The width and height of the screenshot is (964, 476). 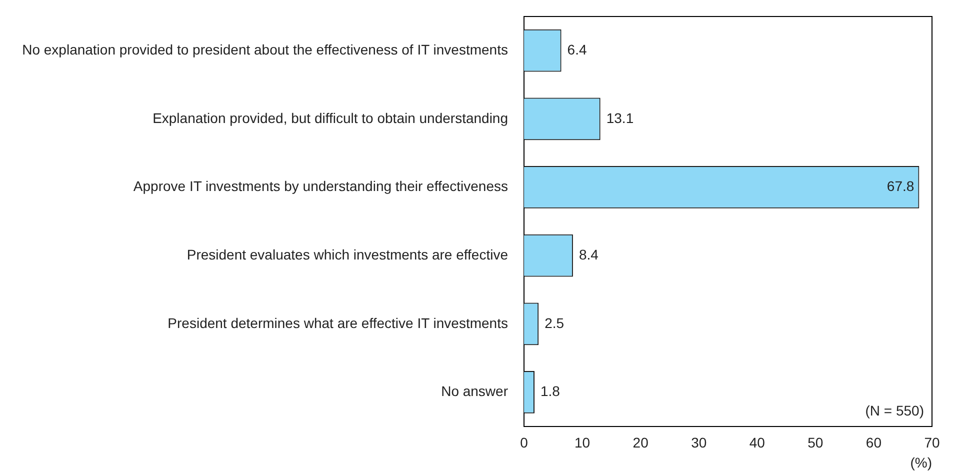 I want to click on y-tick-label: No explanation provided to president about the effectiveness of IT investments, so click(x=265, y=49).